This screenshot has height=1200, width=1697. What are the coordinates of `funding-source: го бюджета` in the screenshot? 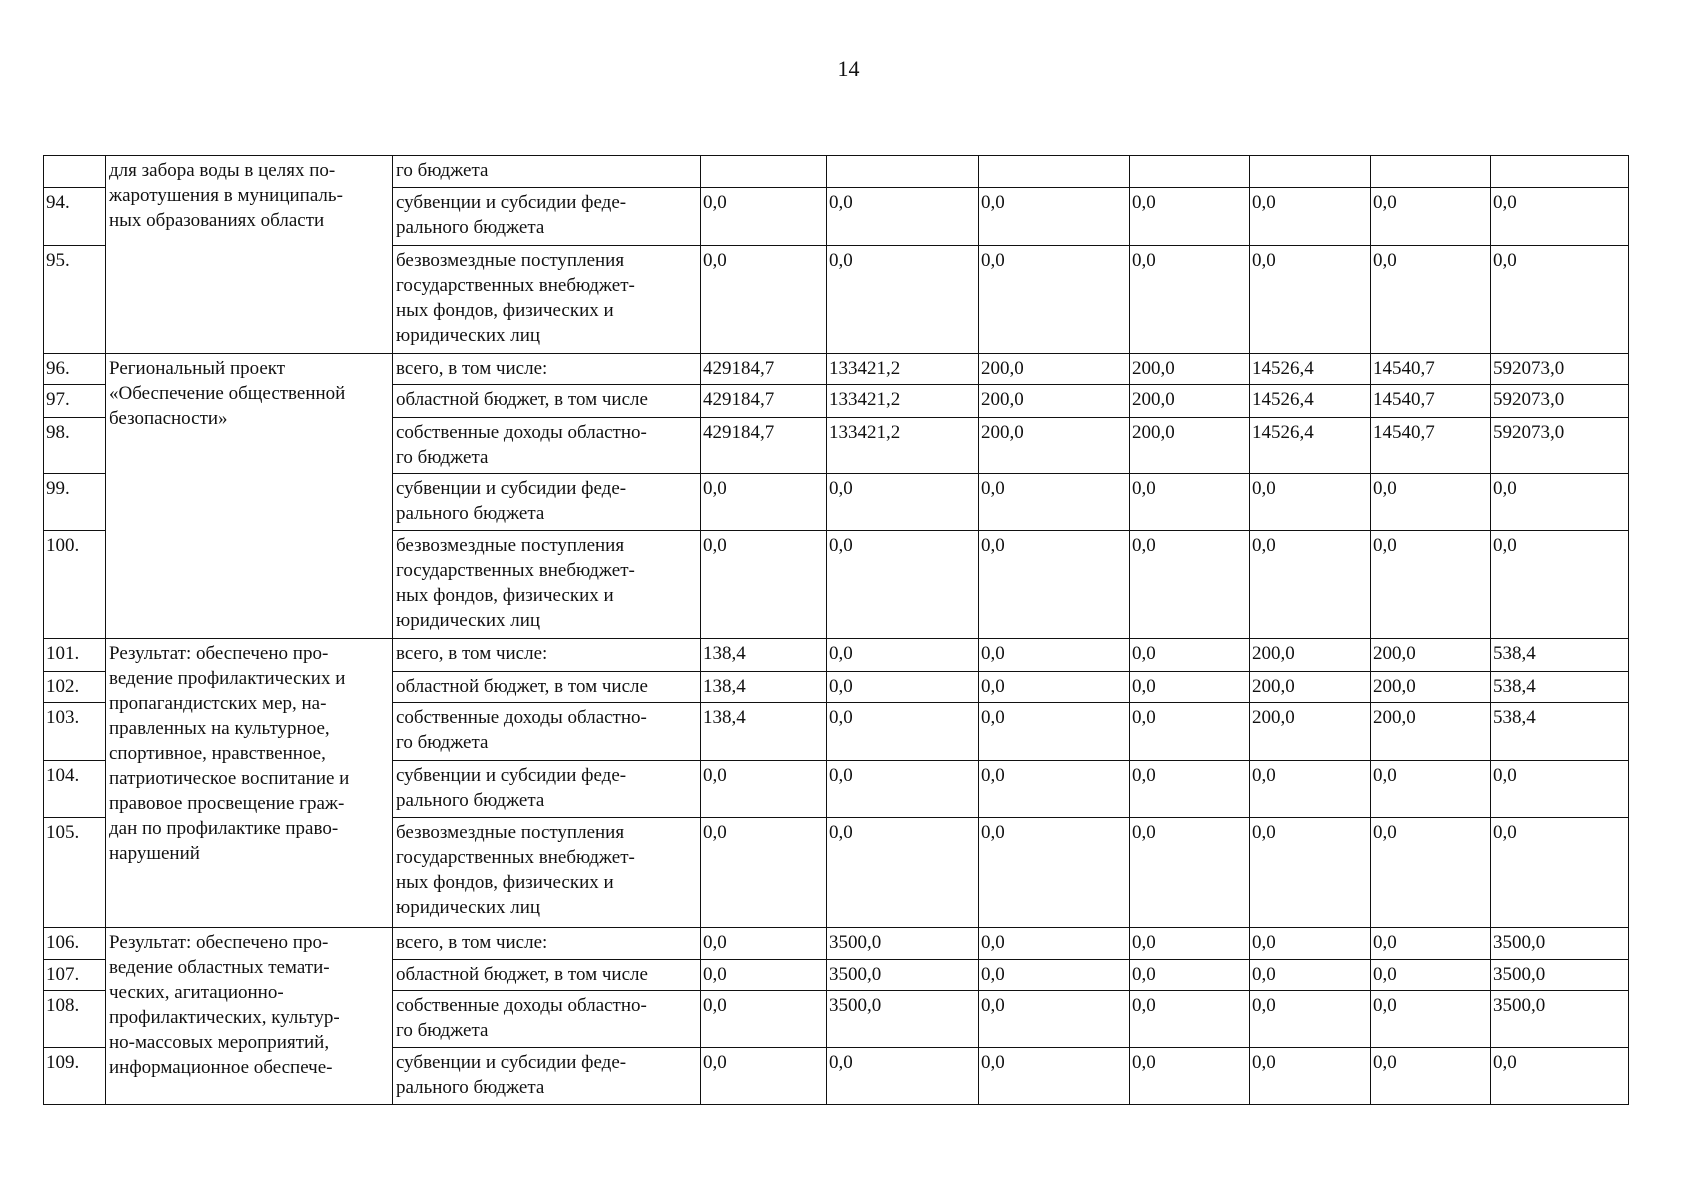 It's located at (546, 171).